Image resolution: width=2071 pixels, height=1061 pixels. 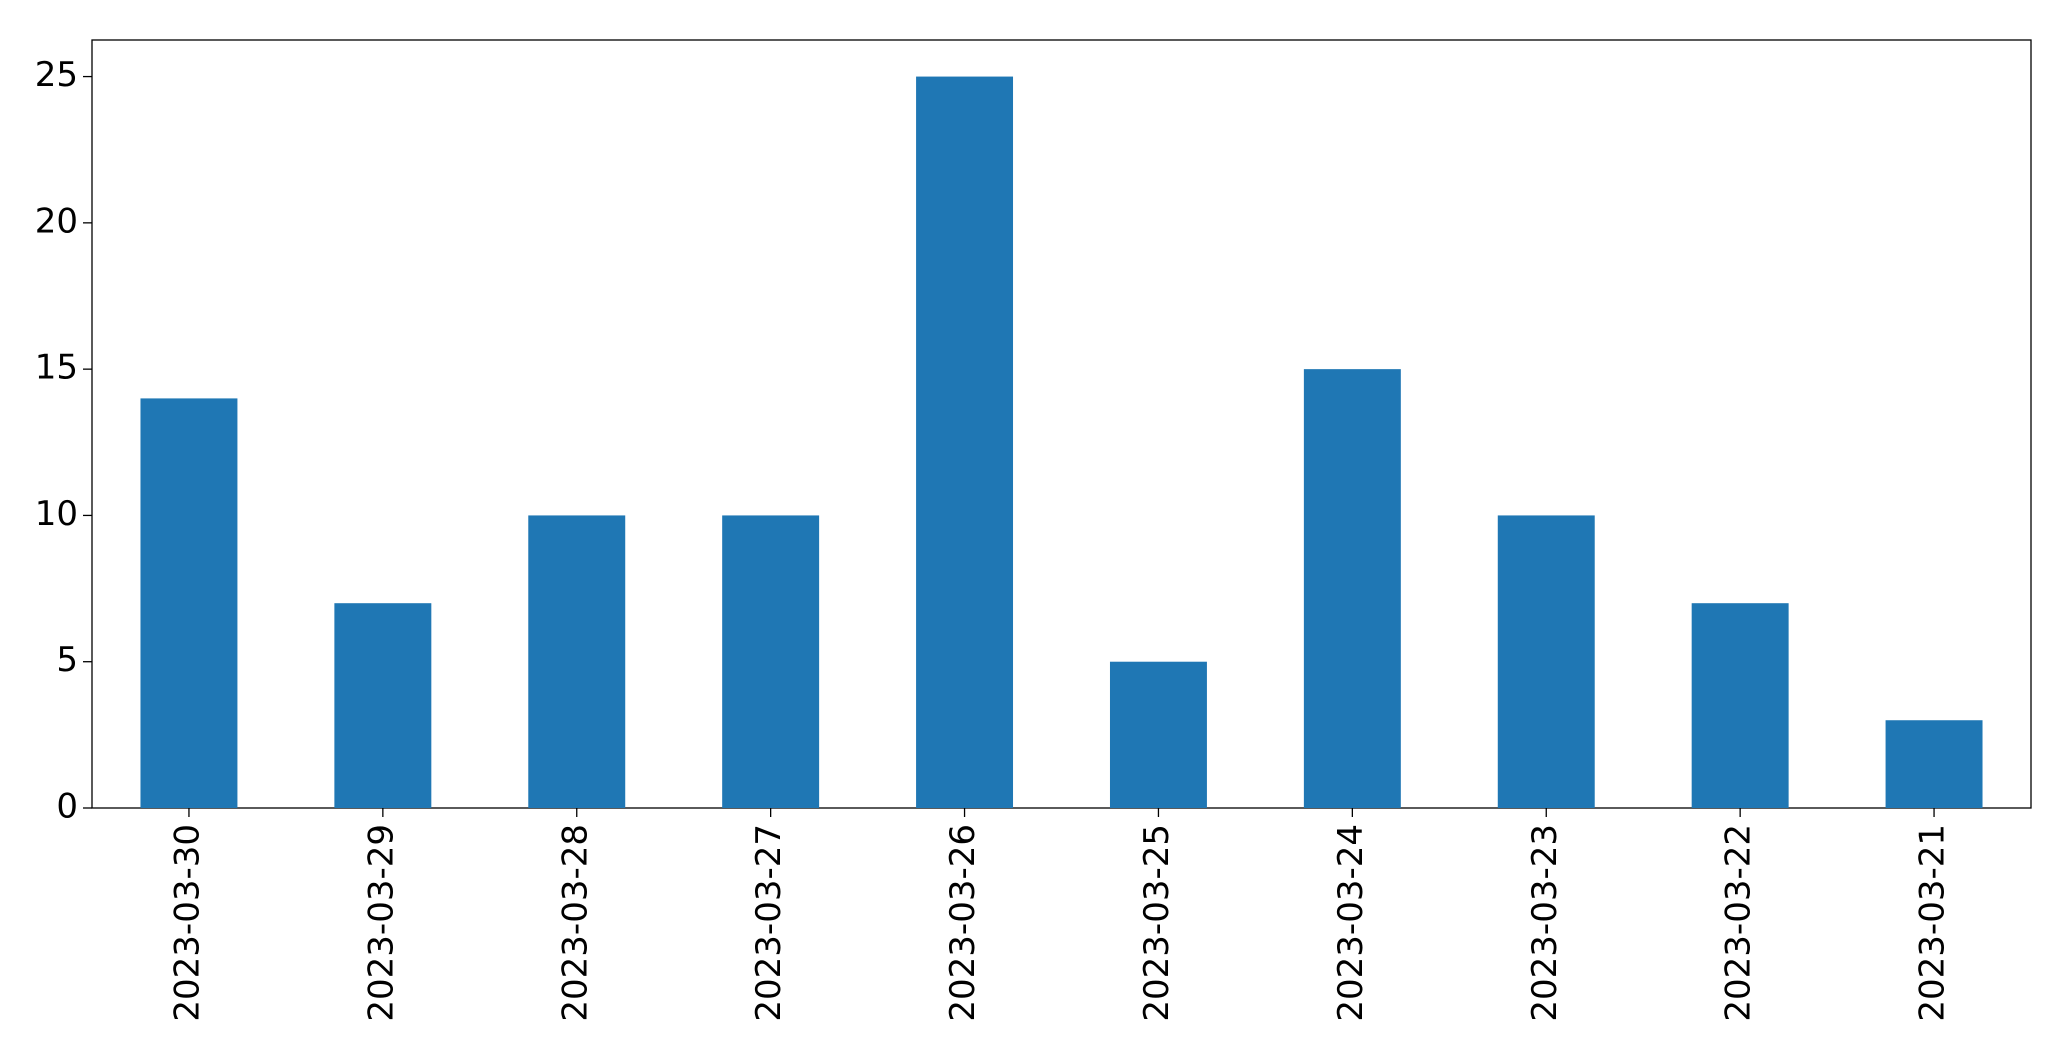 I want to click on y-tick-label: 25, so click(x=56, y=75).